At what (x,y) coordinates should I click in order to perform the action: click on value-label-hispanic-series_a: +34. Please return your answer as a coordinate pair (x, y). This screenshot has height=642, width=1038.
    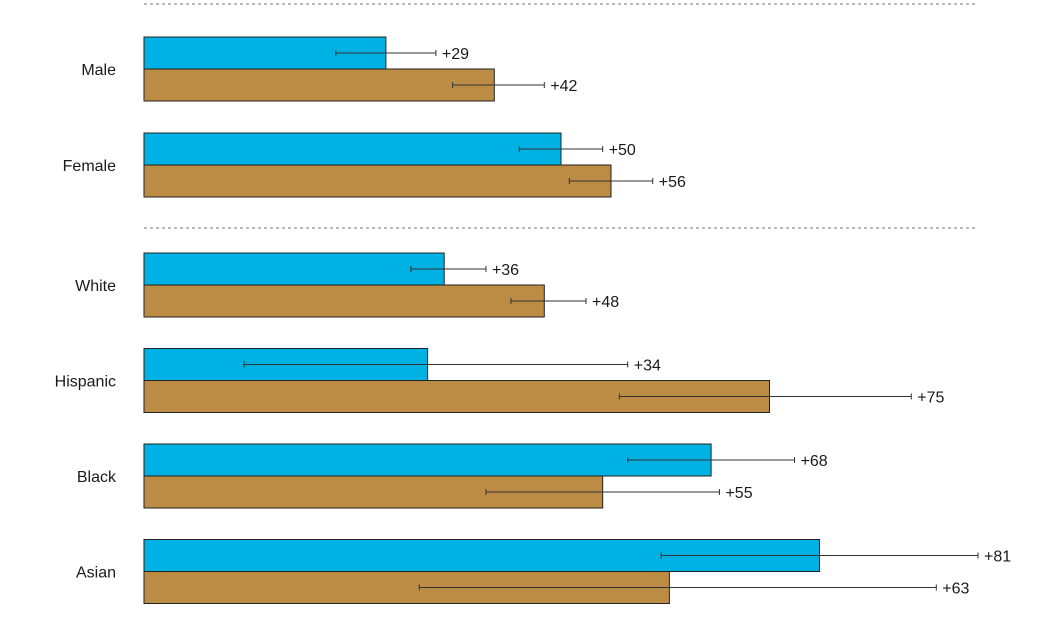
    Looking at the image, I should click on (647, 366).